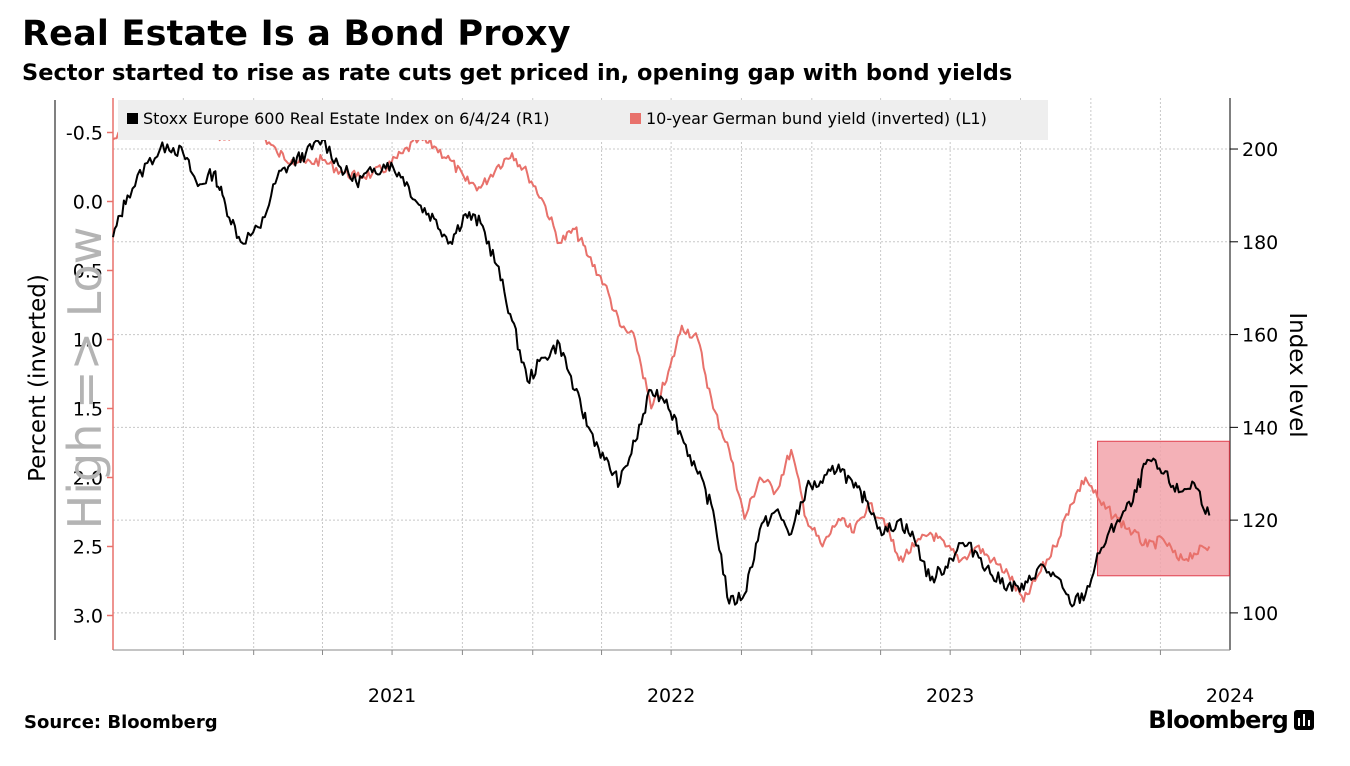  What do you see at coordinates (88, 479) in the screenshot?
I see `left-tick-label: 2.0` at bounding box center [88, 479].